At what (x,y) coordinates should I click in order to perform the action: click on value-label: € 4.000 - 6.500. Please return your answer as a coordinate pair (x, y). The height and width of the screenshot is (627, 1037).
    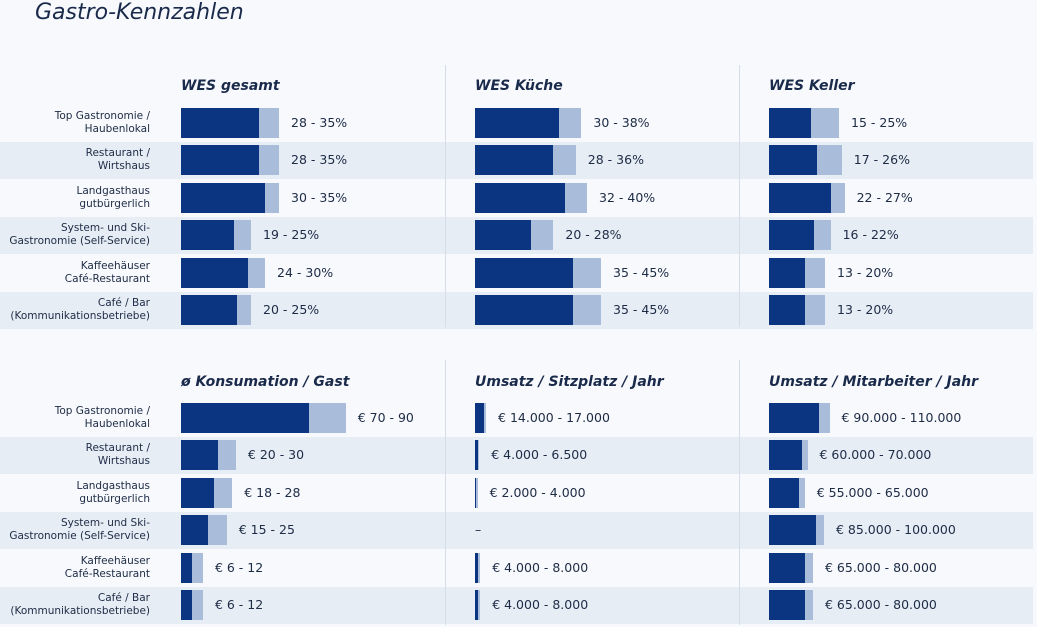
    Looking at the image, I should click on (539, 455).